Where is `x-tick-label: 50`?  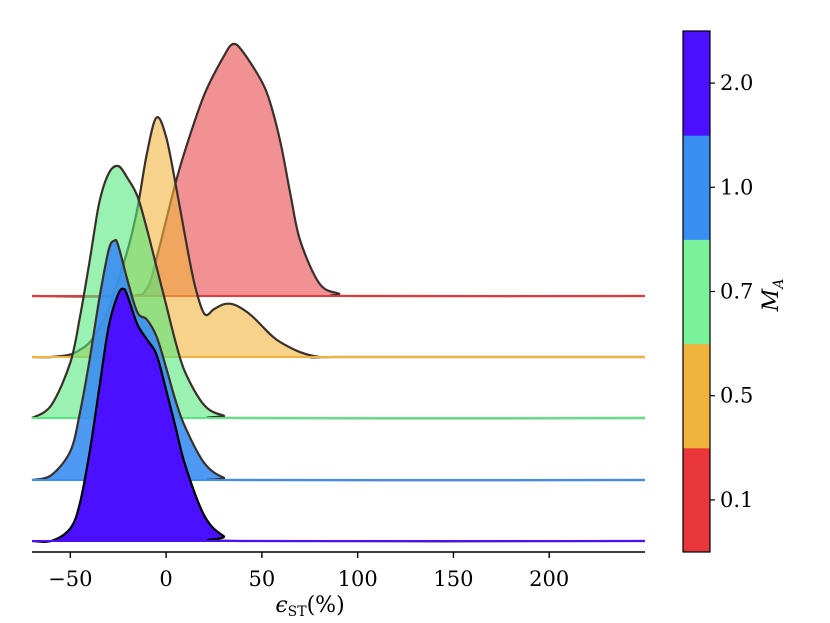
x-tick-label: 50 is located at coordinates (262, 579).